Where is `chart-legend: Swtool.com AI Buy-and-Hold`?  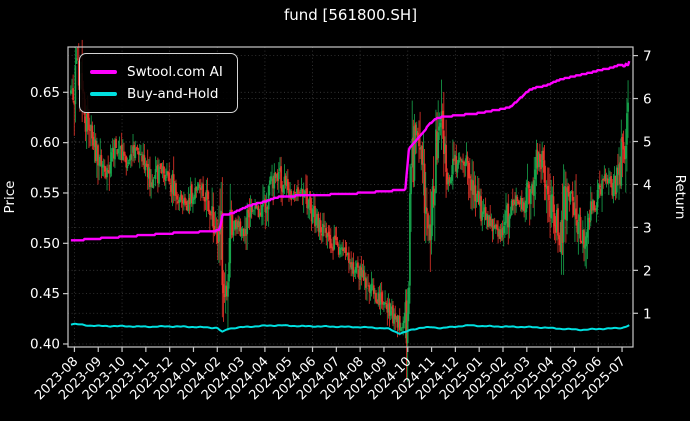
chart-legend: Swtool.com AI Buy-and-Hold is located at coordinates (158, 83).